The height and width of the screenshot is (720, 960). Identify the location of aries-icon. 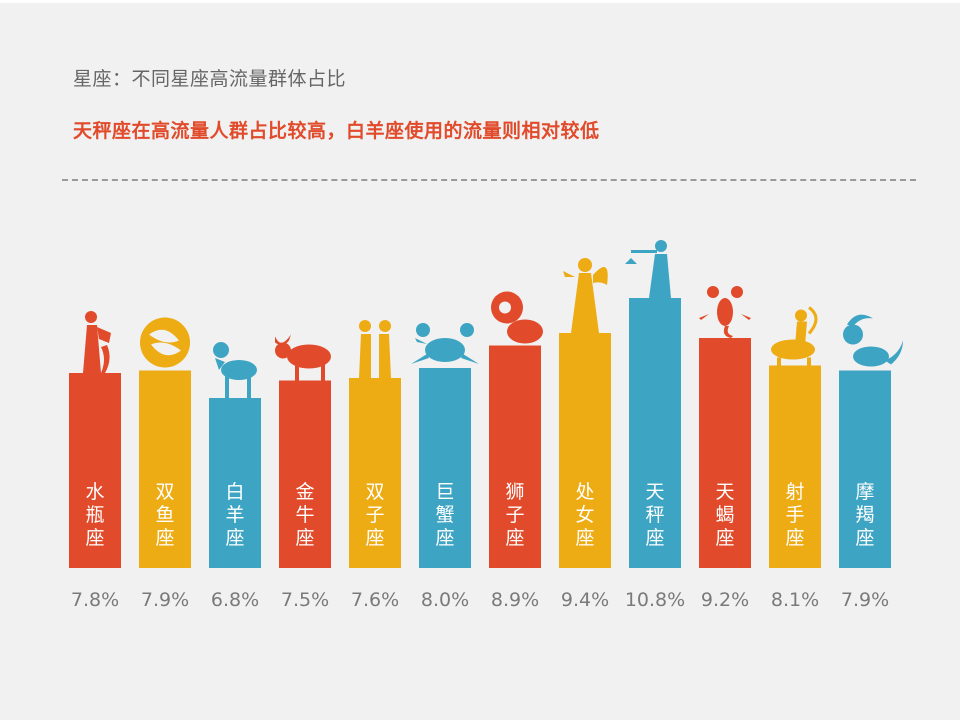
(235, 370).